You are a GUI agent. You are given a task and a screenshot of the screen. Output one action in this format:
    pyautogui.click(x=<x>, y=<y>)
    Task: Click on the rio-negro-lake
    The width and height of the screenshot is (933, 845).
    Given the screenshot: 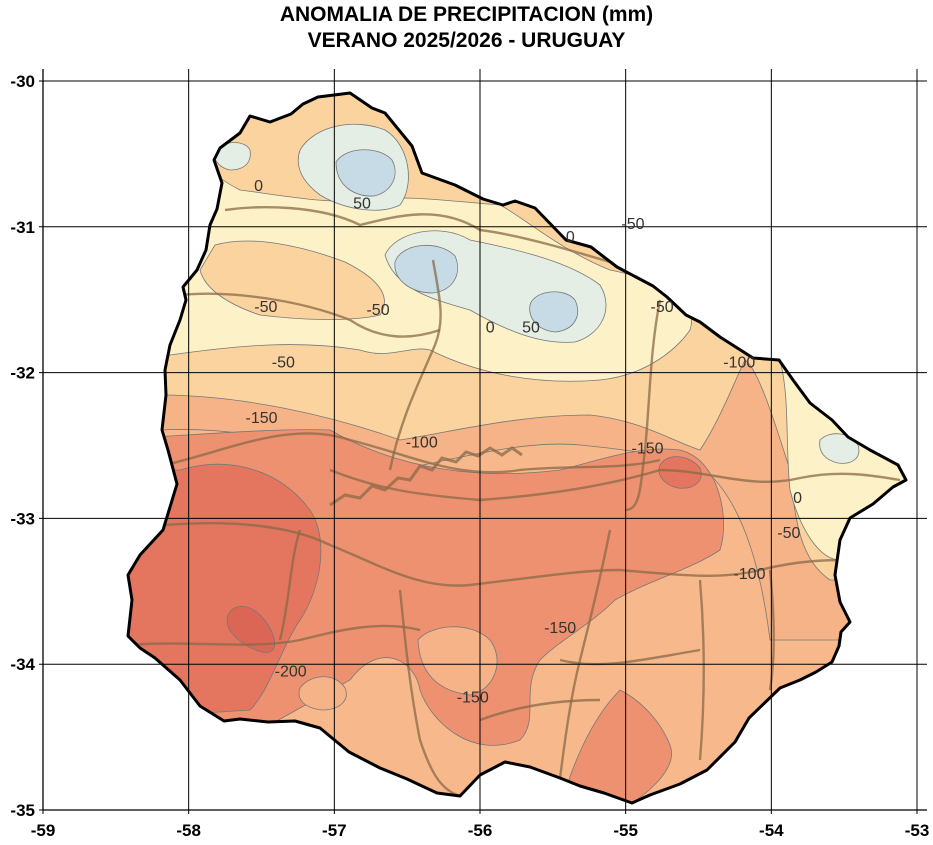 What is the action you would take?
    pyautogui.click(x=426, y=476)
    